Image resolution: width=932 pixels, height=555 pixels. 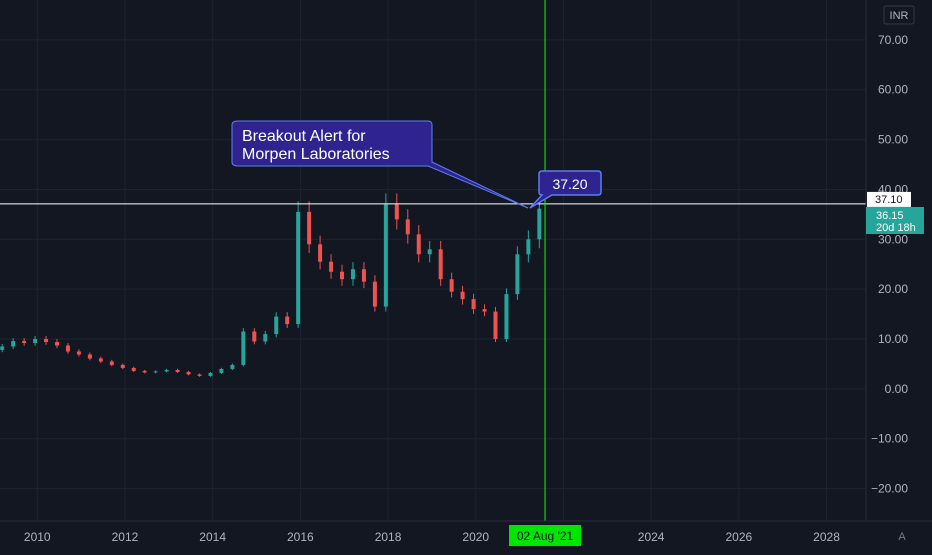 I want to click on currency-label: INR, so click(x=899, y=16).